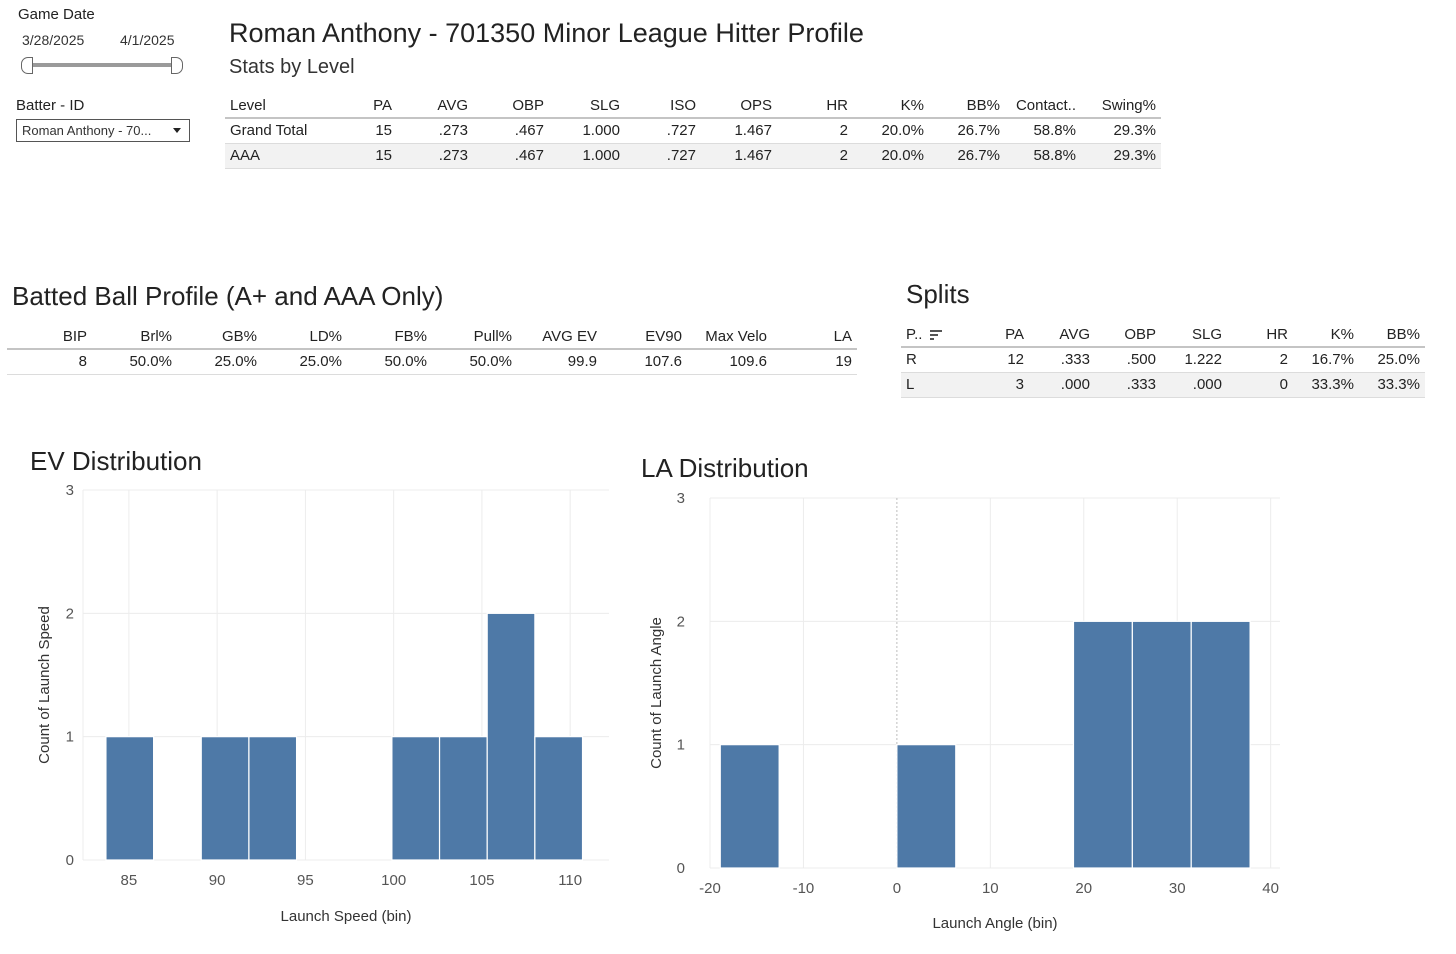  Describe the element at coordinates (1128, 335) in the screenshot. I see `col-header: OBP` at that location.